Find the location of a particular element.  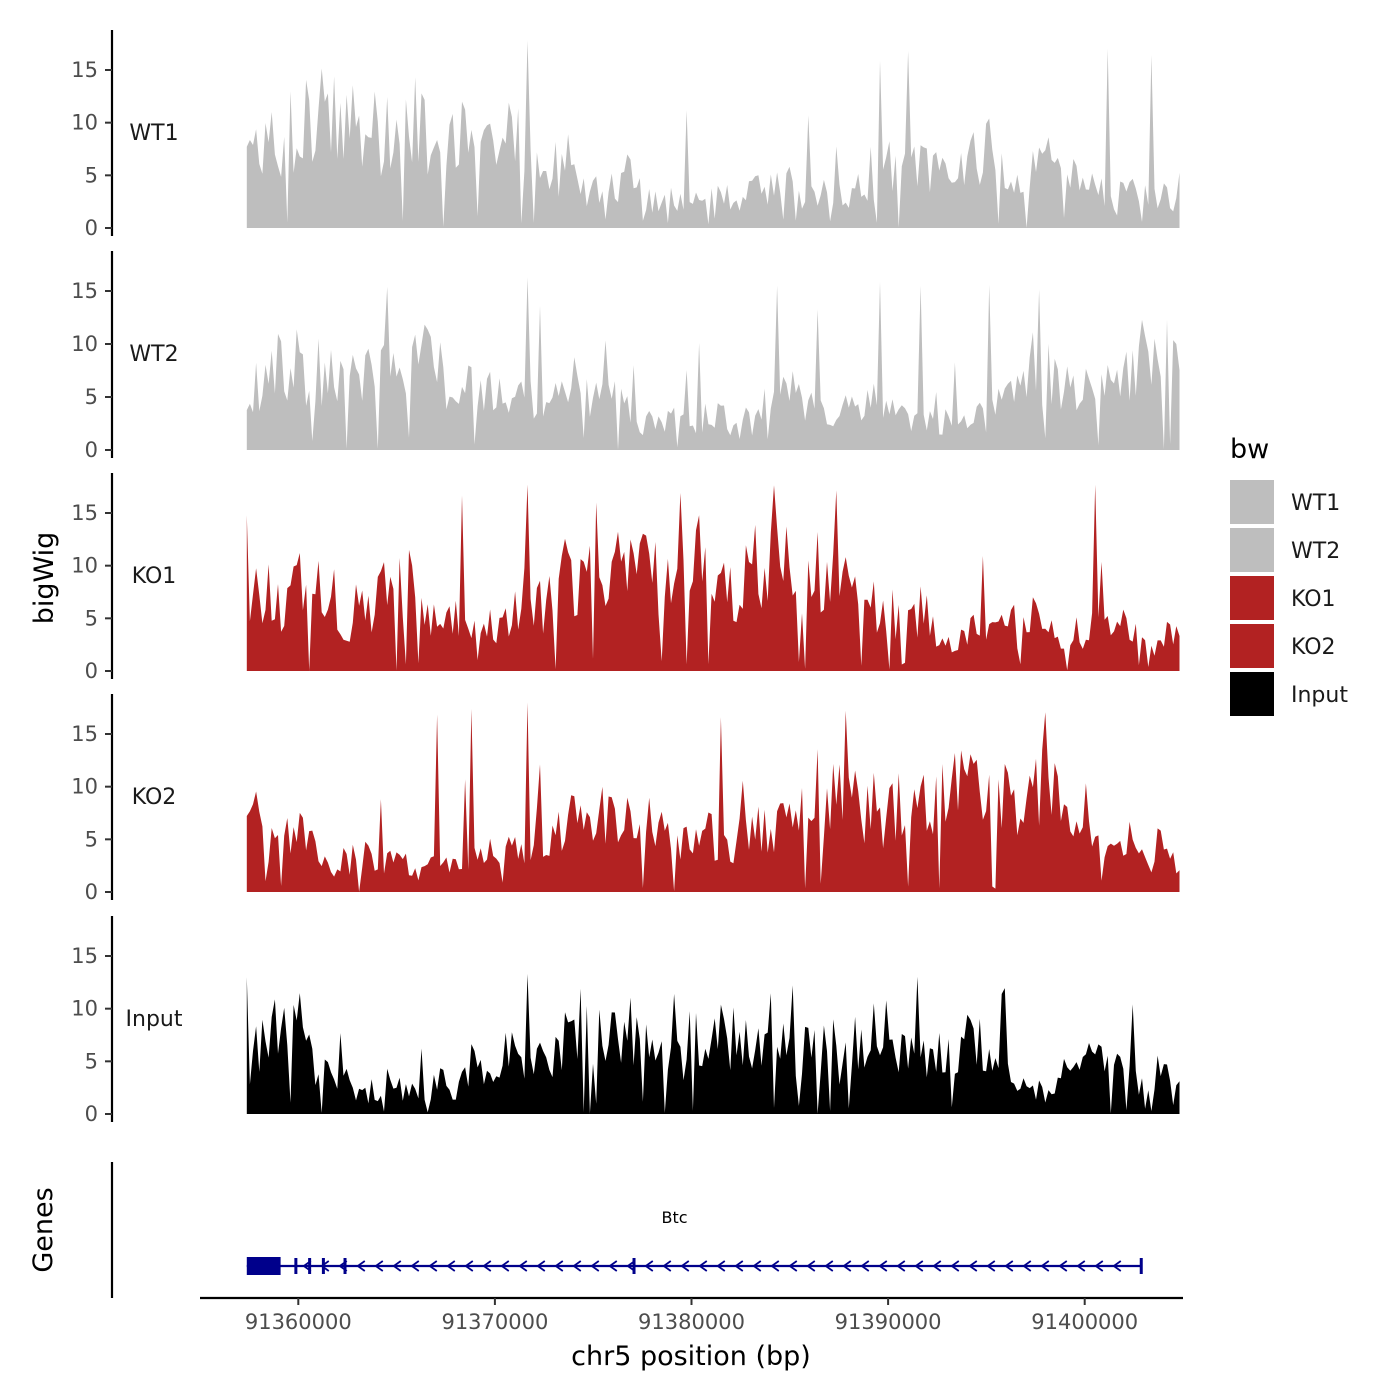

legend-title: bw is located at coordinates (1249, 449).